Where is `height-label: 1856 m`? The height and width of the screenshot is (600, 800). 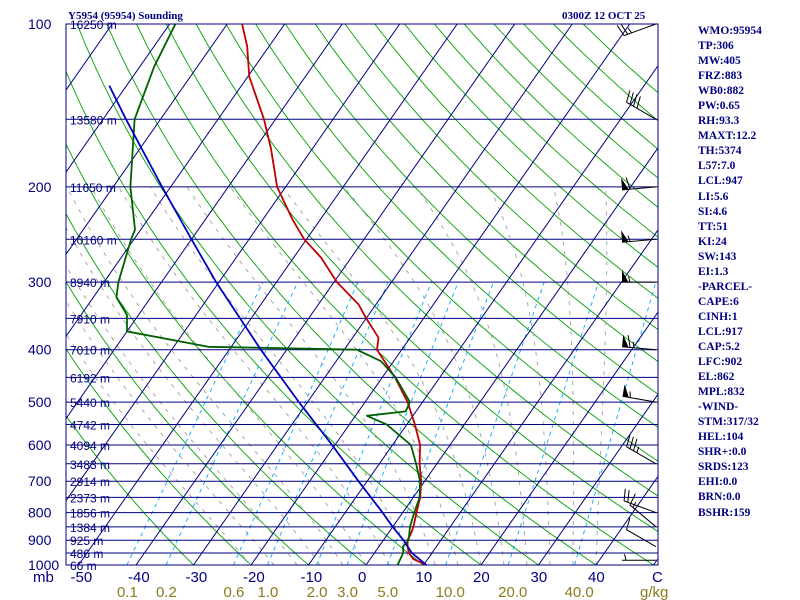 height-label: 1856 m is located at coordinates (90, 514).